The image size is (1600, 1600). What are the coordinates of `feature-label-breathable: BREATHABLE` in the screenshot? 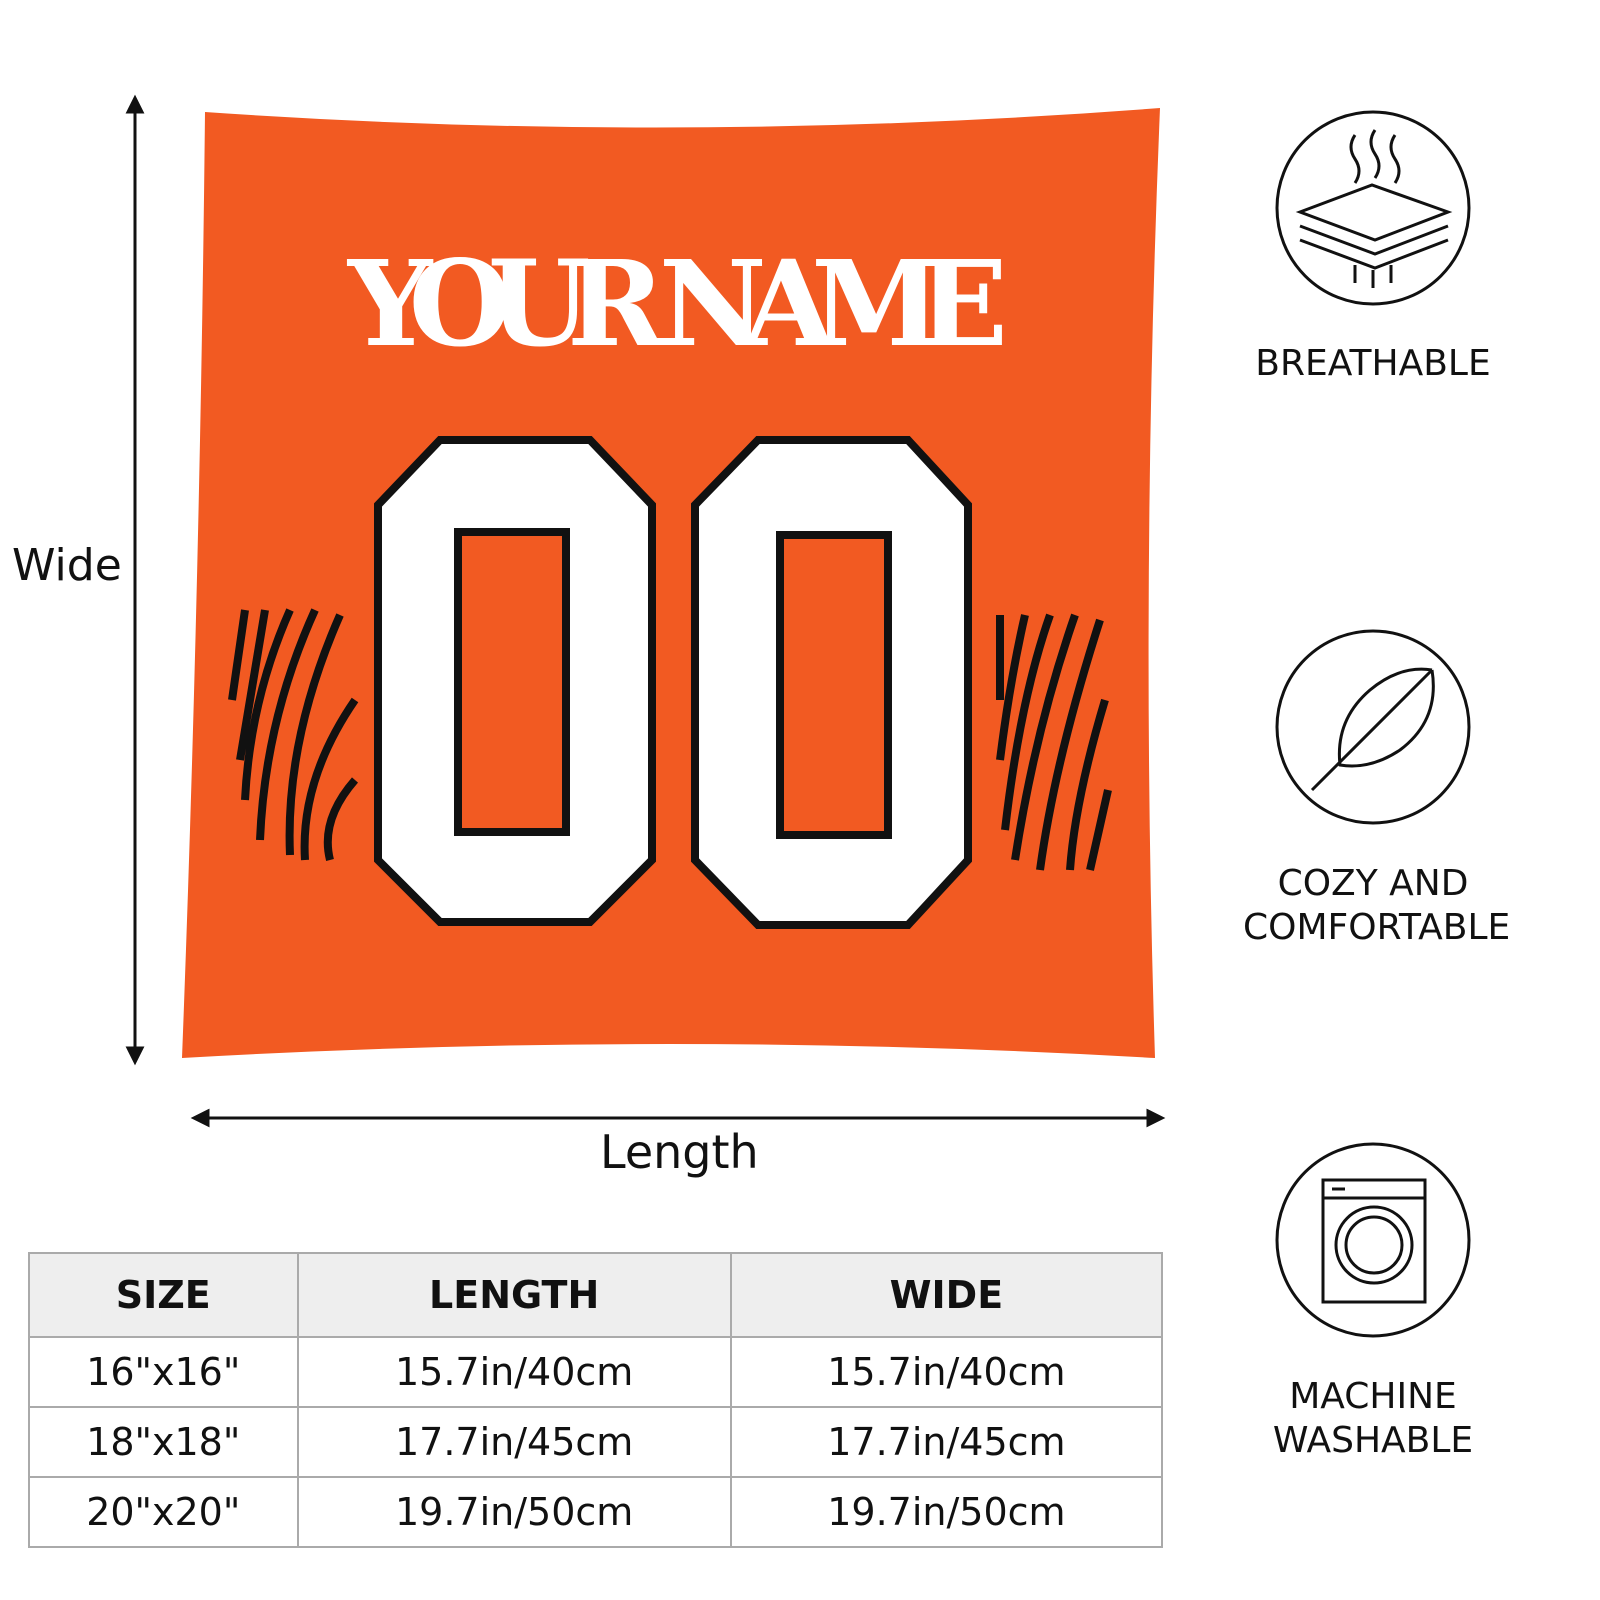 It's located at (1373, 363).